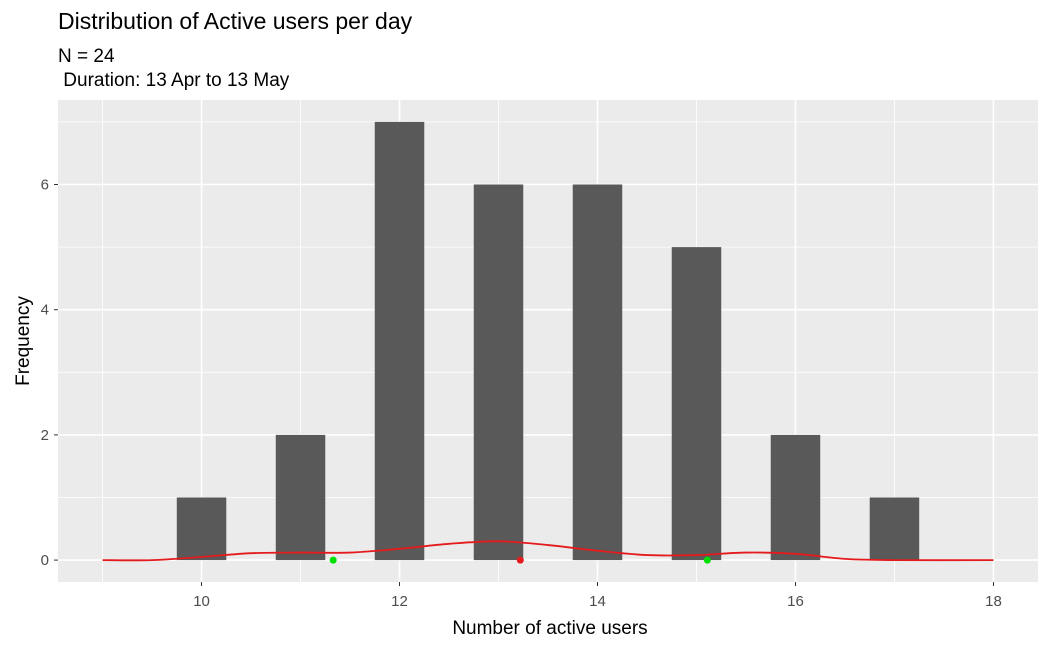 This screenshot has width=1050, height=648. I want to click on y-axis-title: Frequency, so click(23, 341).